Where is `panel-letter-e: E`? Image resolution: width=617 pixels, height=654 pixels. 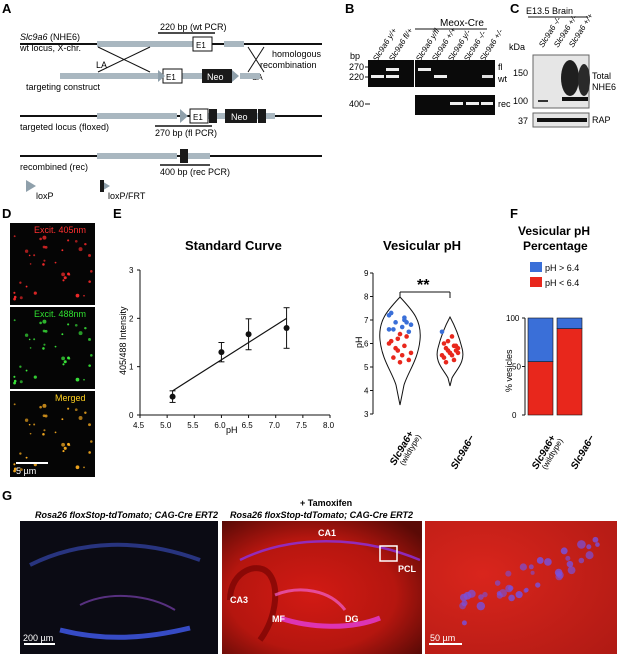 panel-letter-e: E is located at coordinates (117, 213).